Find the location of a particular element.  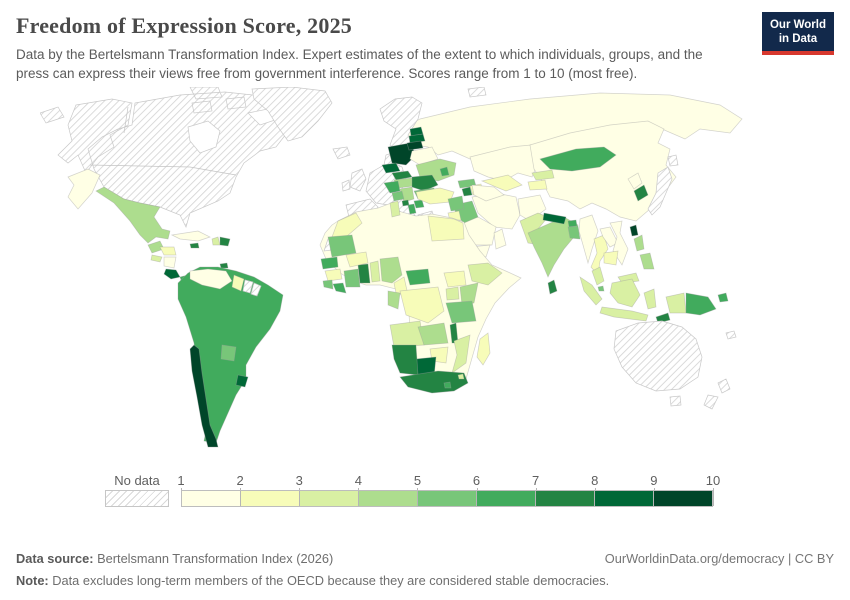

no-data-swatch is located at coordinates (137, 499).